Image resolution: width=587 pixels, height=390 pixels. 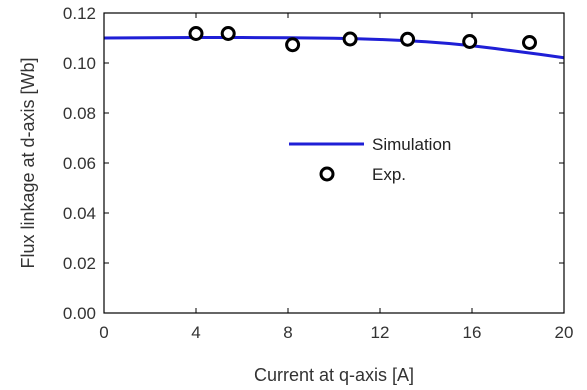 What do you see at coordinates (79, 13) in the screenshot?
I see `y-tick-label: 0.12` at bounding box center [79, 13].